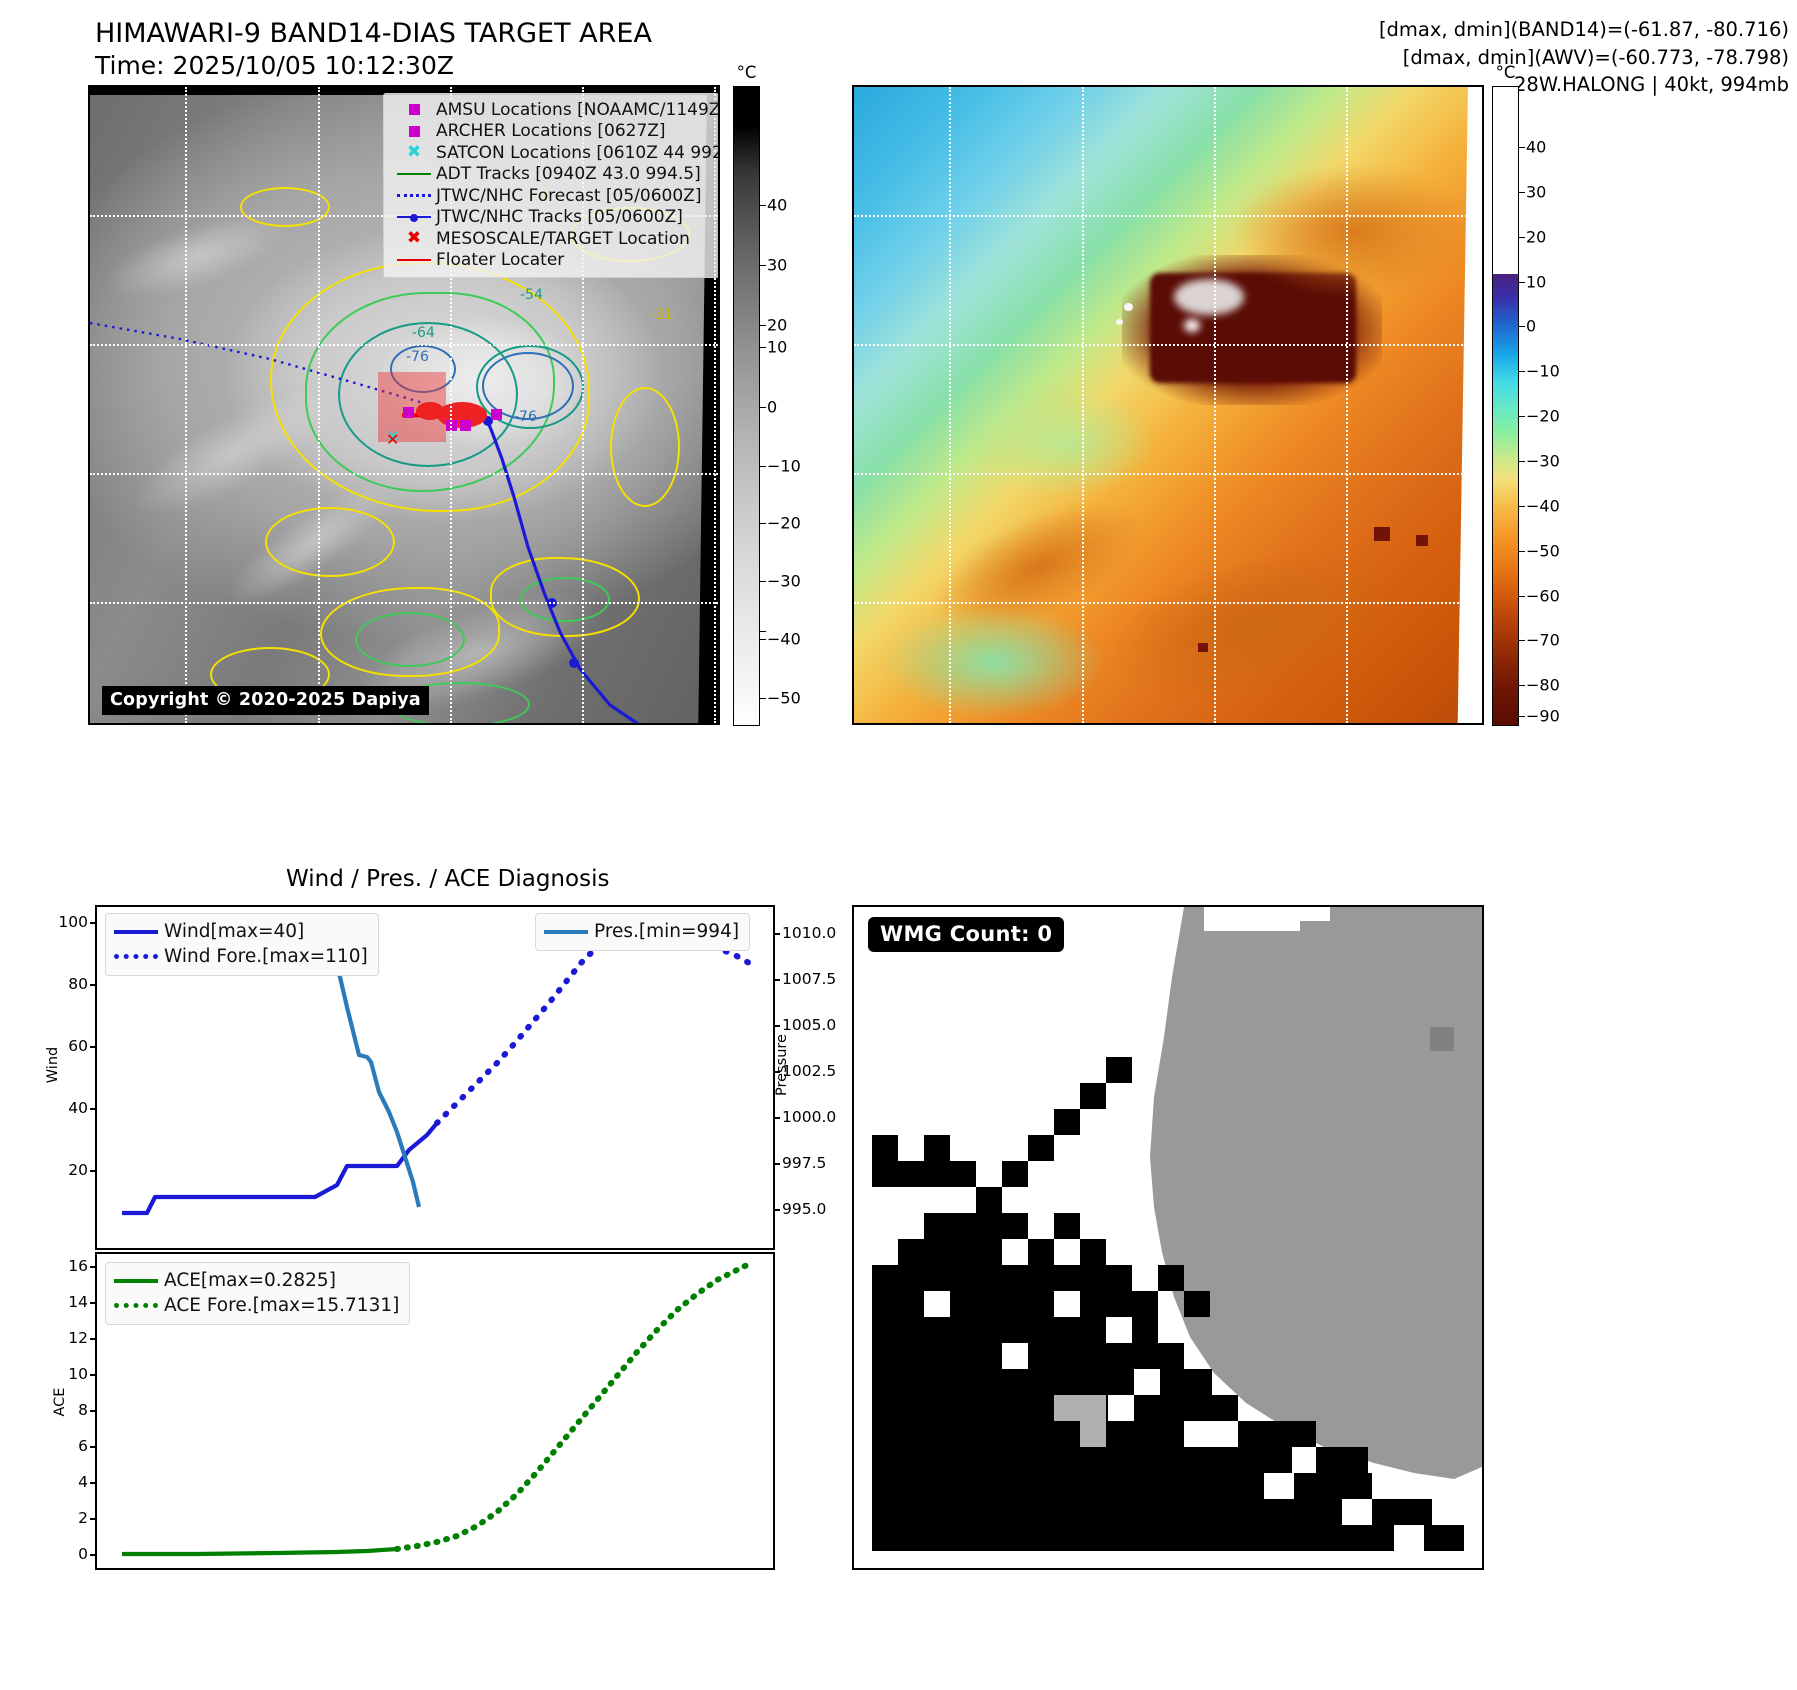 Image resolution: width=1797 pixels, height=1690 pixels. I want to click on dmax-dmin-awv: [dmax, dmin](AWV)=(-60.773, -78.798), so click(1595, 57).